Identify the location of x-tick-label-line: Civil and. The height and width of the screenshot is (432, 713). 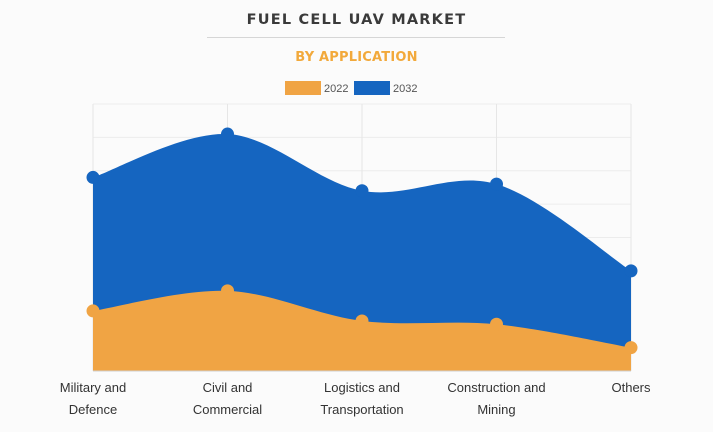
(228, 387).